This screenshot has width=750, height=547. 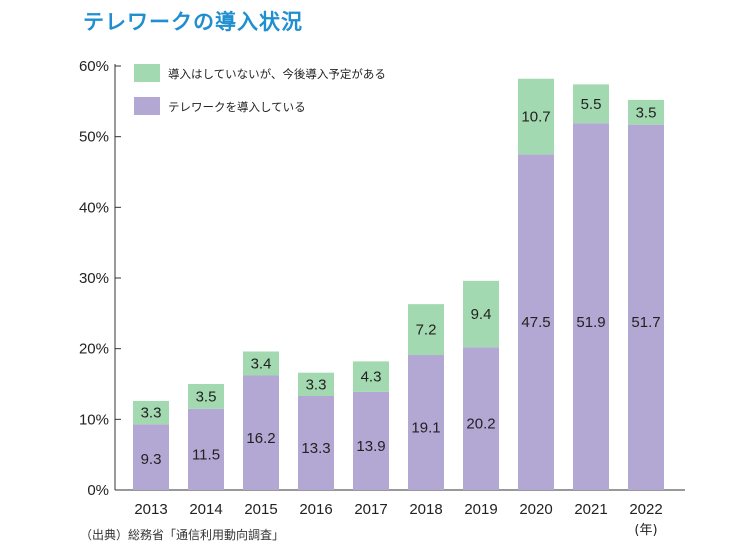 What do you see at coordinates (645, 322) in the screenshot?
I see `bar-value-label: 51.7` at bounding box center [645, 322].